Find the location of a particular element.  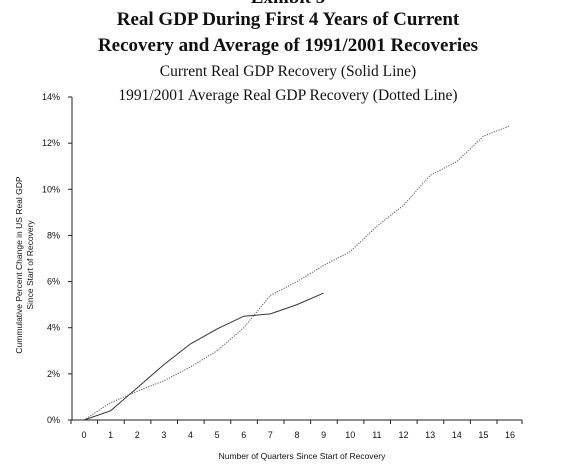

x-axis-ticks: 0 1 2 3 4 5 6 7 8 9 10 11 12 13 14 15 16 is located at coordinates (296, 430).